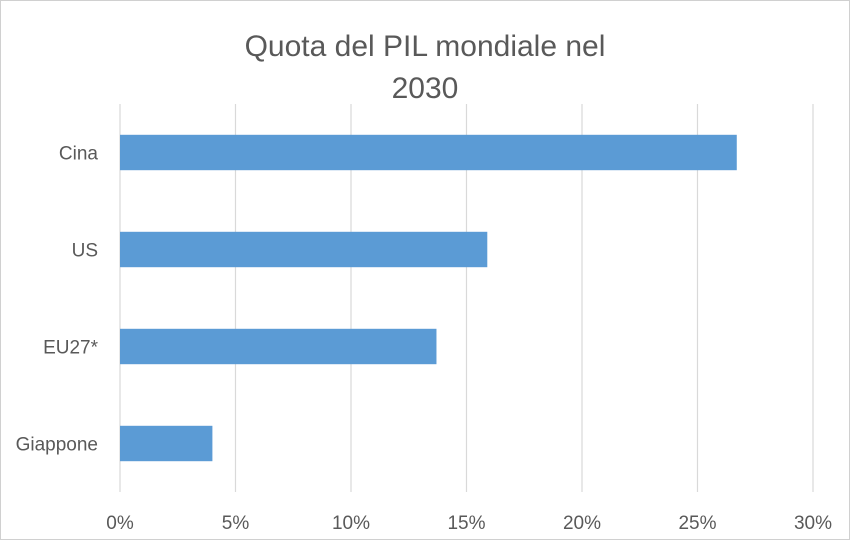  What do you see at coordinates (425, 46) in the screenshot?
I see `chart-title-line-1: Quota del PIL mondiale nel` at bounding box center [425, 46].